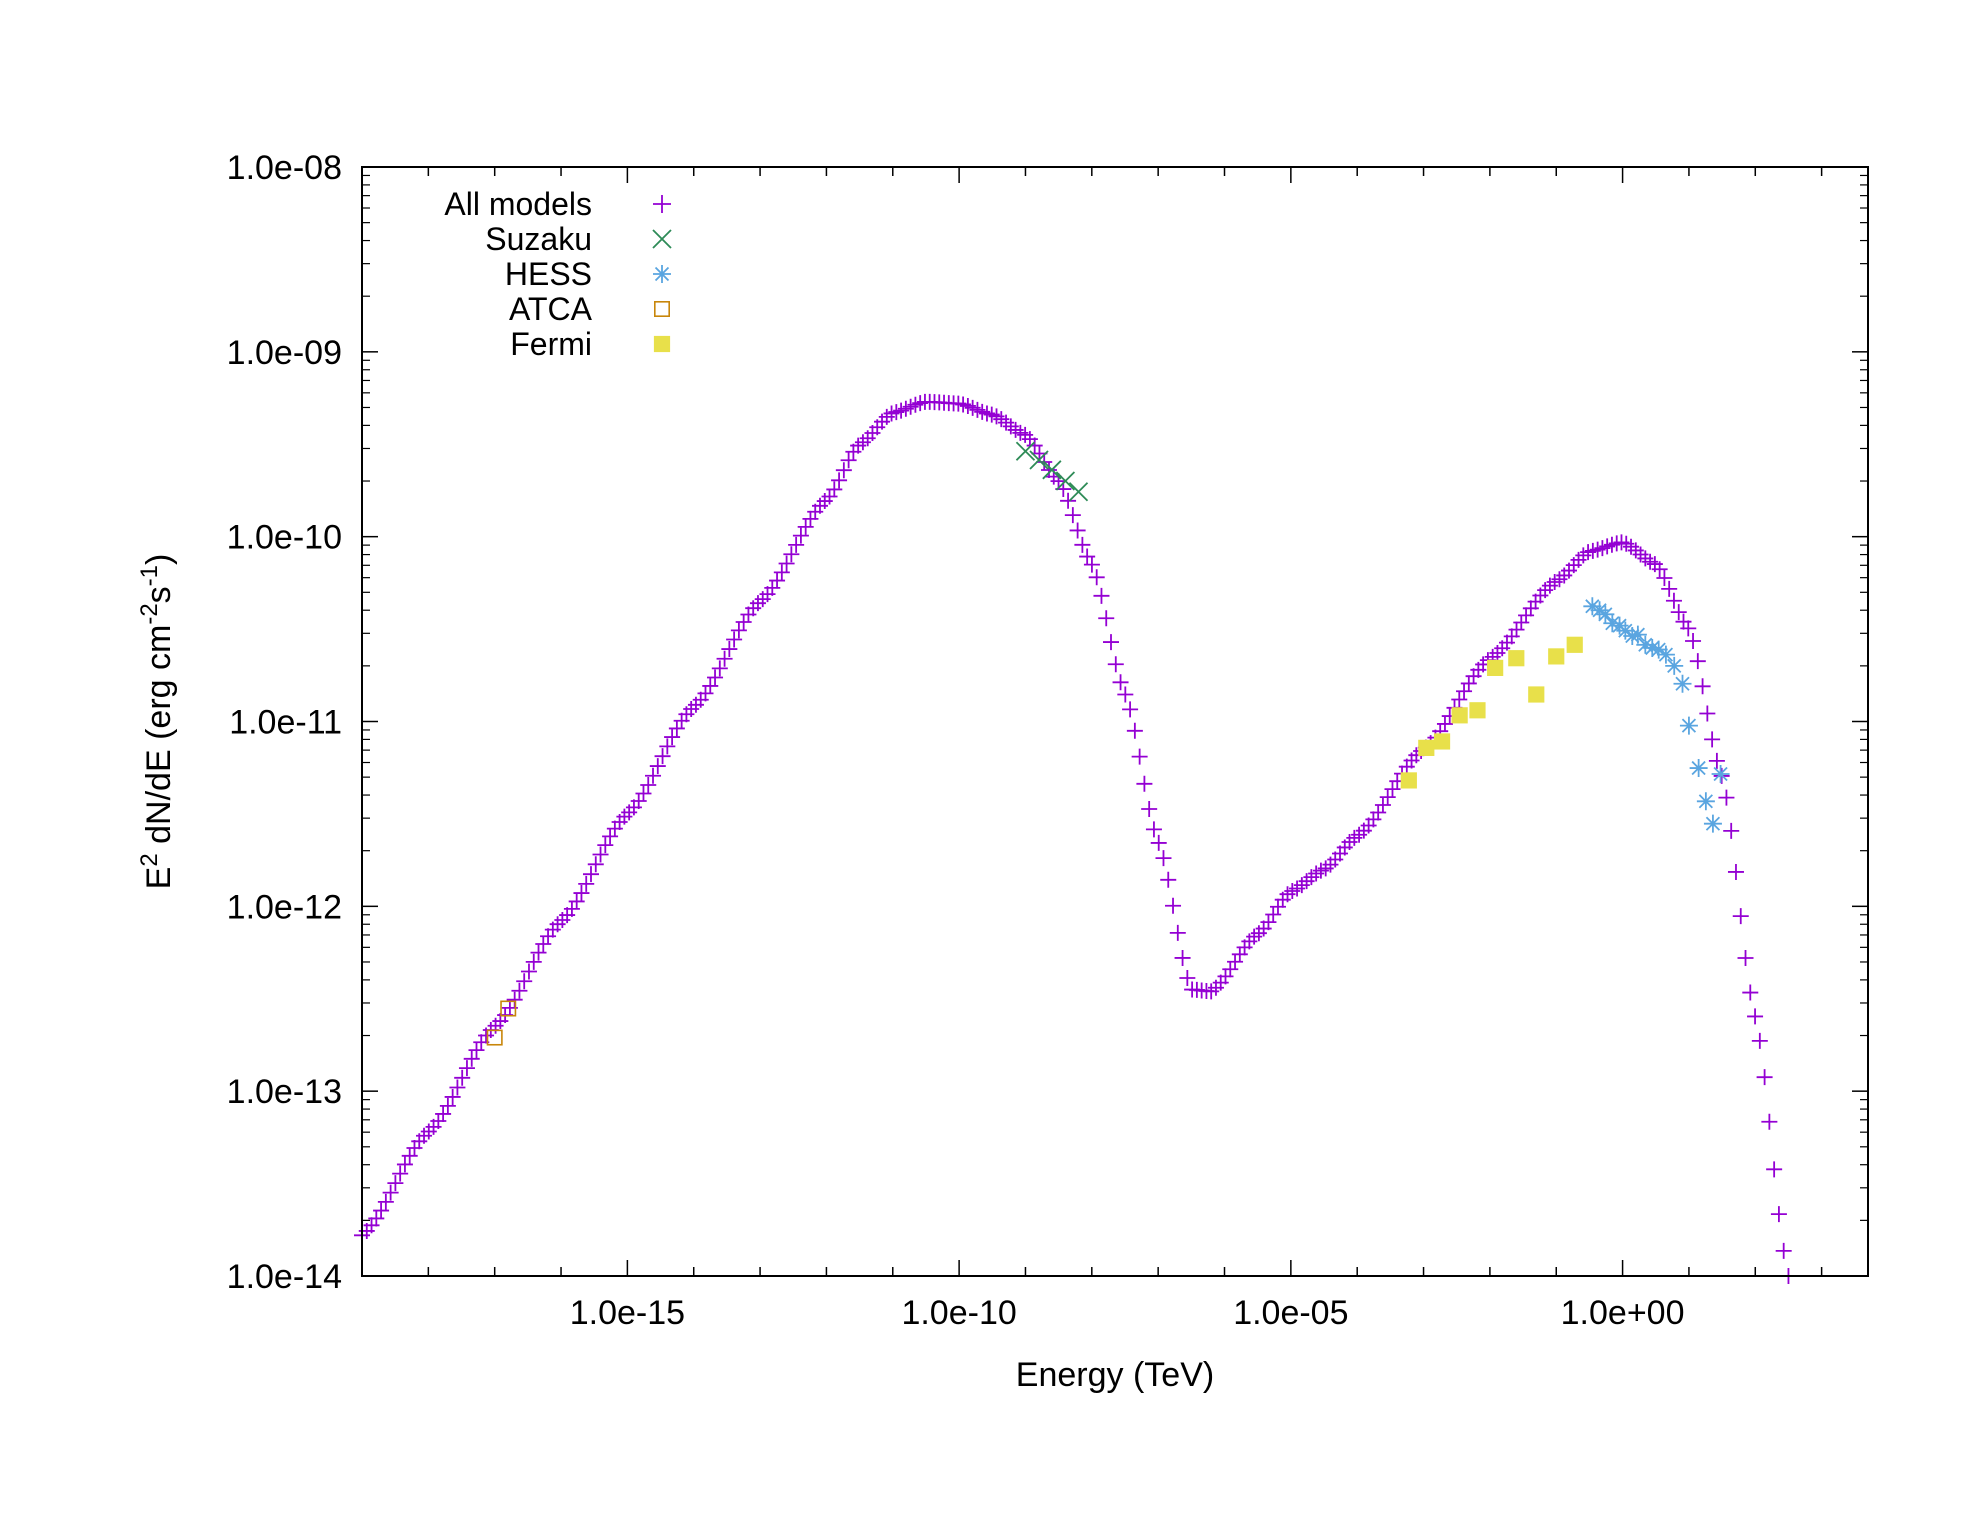 The image size is (1980, 1530). Describe the element at coordinates (548, 274) in the screenshot. I see `legend-label-hess: HESS` at that location.